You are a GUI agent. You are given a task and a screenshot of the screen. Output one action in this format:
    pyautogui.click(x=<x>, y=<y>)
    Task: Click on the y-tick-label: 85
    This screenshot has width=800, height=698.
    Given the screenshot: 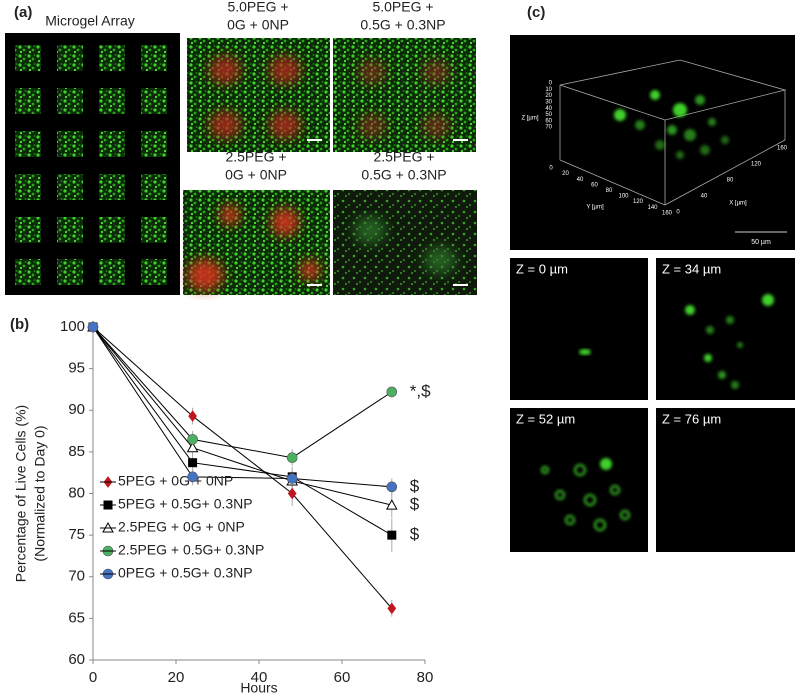 What is the action you would take?
    pyautogui.click(x=76, y=451)
    